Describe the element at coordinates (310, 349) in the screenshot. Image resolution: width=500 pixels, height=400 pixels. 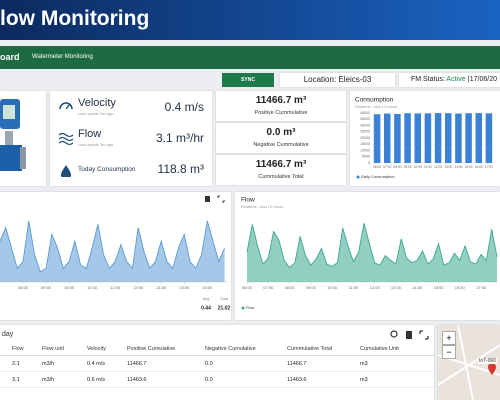
I see `column-header: Cummulative Total` at that location.